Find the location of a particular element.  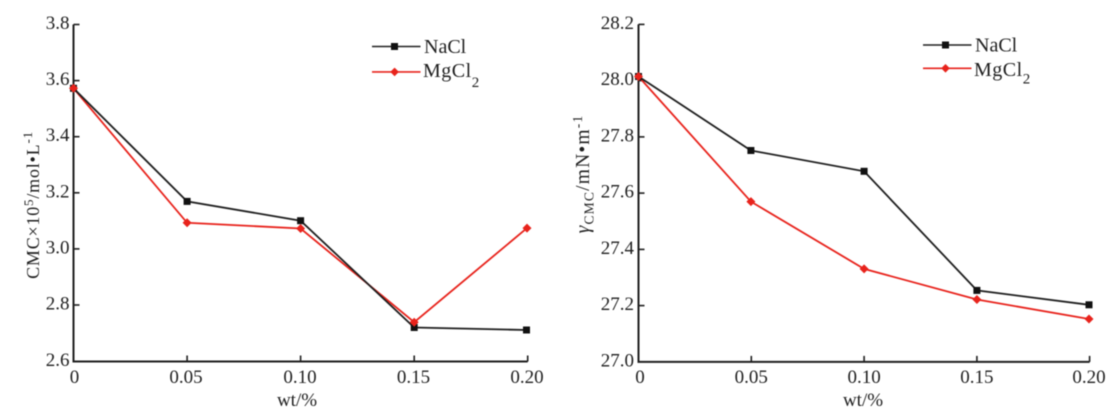

svg-text: γCMC/mN•m-1 is located at coordinates (583, 174).